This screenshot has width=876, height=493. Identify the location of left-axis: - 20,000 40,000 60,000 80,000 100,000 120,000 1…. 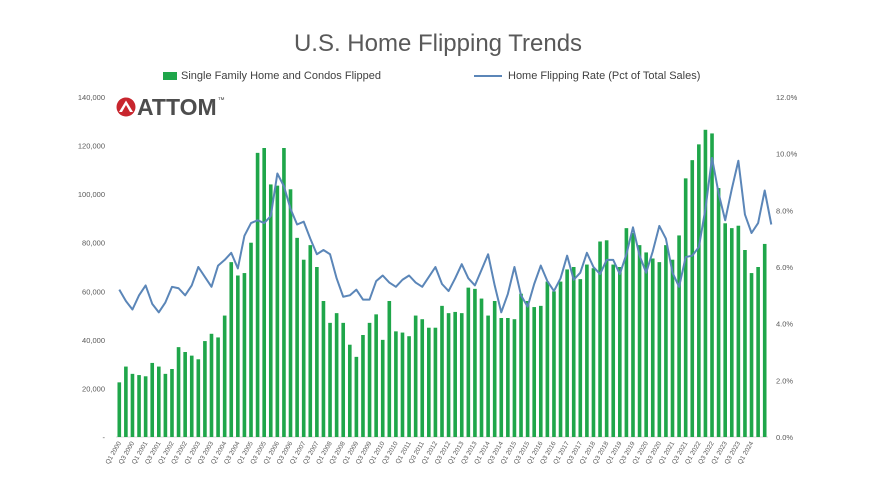
(92, 267).